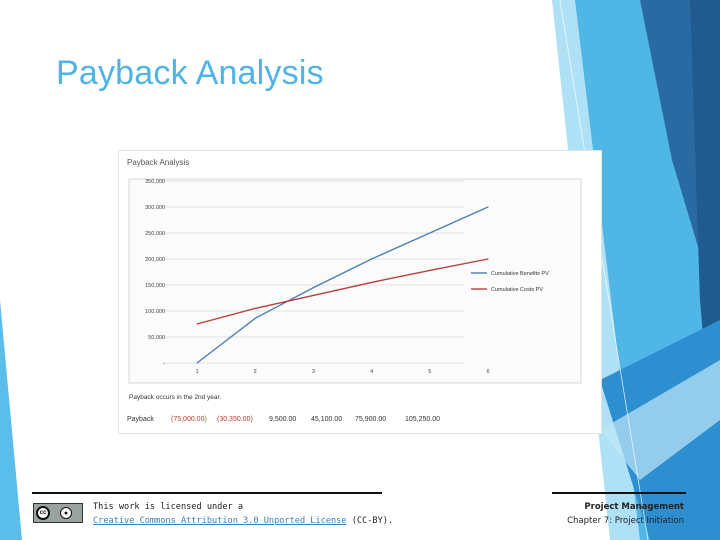 Image resolution: width=720 pixels, height=540 pixels. Describe the element at coordinates (190, 73) in the screenshot. I see `slide-title: Payback Analysis` at that location.